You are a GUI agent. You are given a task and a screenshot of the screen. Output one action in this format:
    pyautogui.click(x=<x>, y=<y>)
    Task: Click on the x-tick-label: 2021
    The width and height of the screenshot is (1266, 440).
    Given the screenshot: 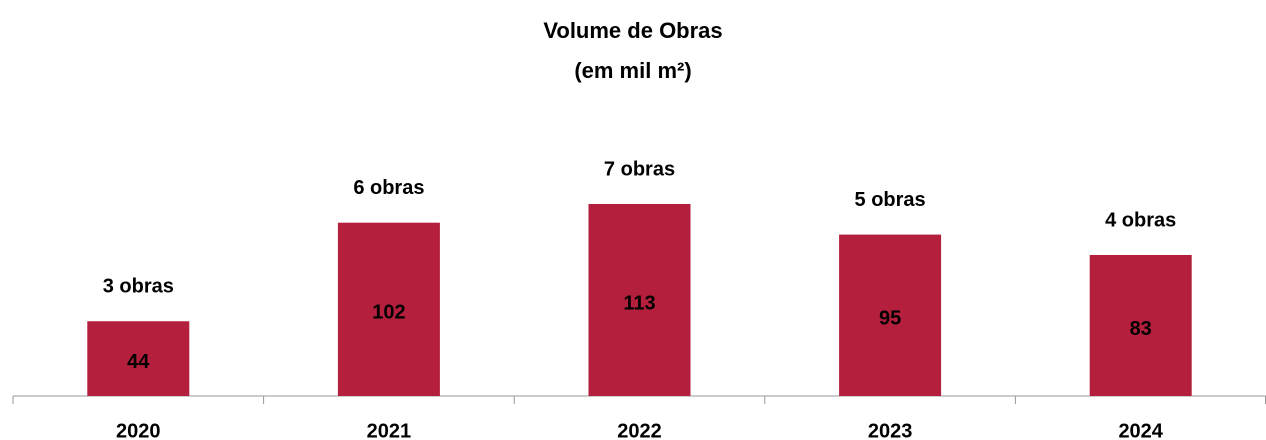 What is the action you would take?
    pyautogui.click(x=389, y=430)
    